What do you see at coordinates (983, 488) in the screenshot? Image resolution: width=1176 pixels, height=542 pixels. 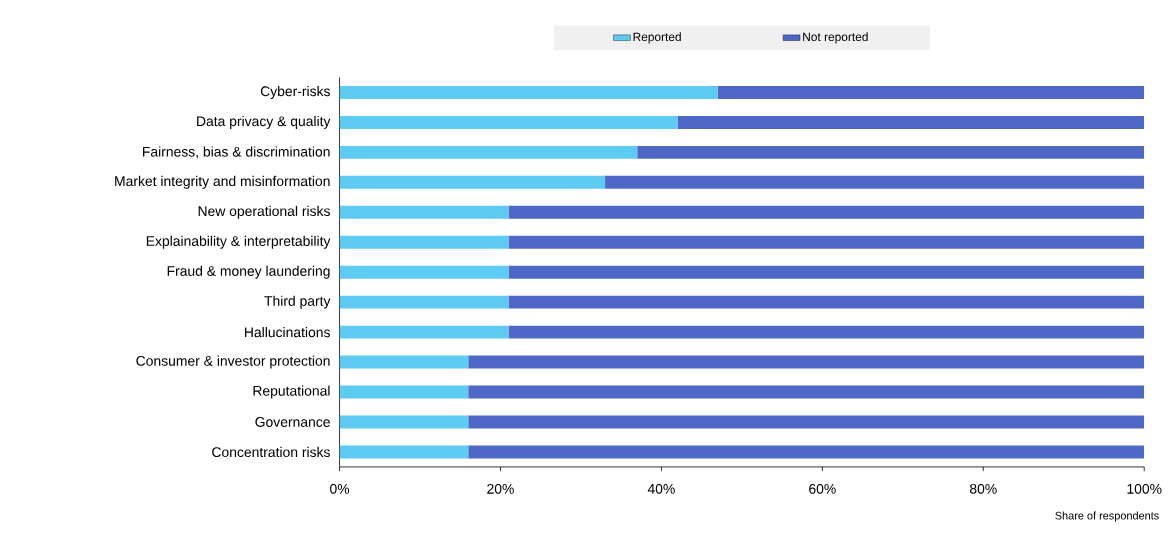 I see `x-tick-label: 80%` at bounding box center [983, 488].